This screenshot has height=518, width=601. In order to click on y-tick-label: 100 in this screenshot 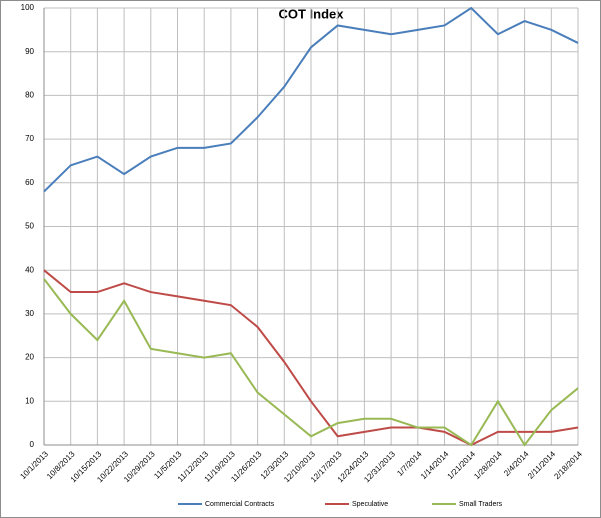, I will do `click(28, 7)`.